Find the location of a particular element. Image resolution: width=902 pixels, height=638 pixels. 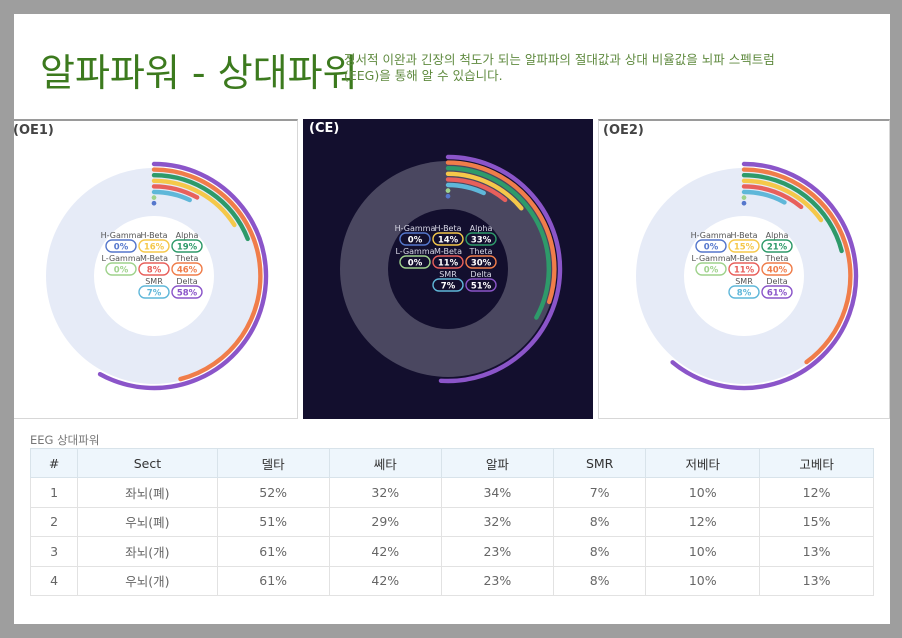

table-cell: 7% is located at coordinates (599, 492).